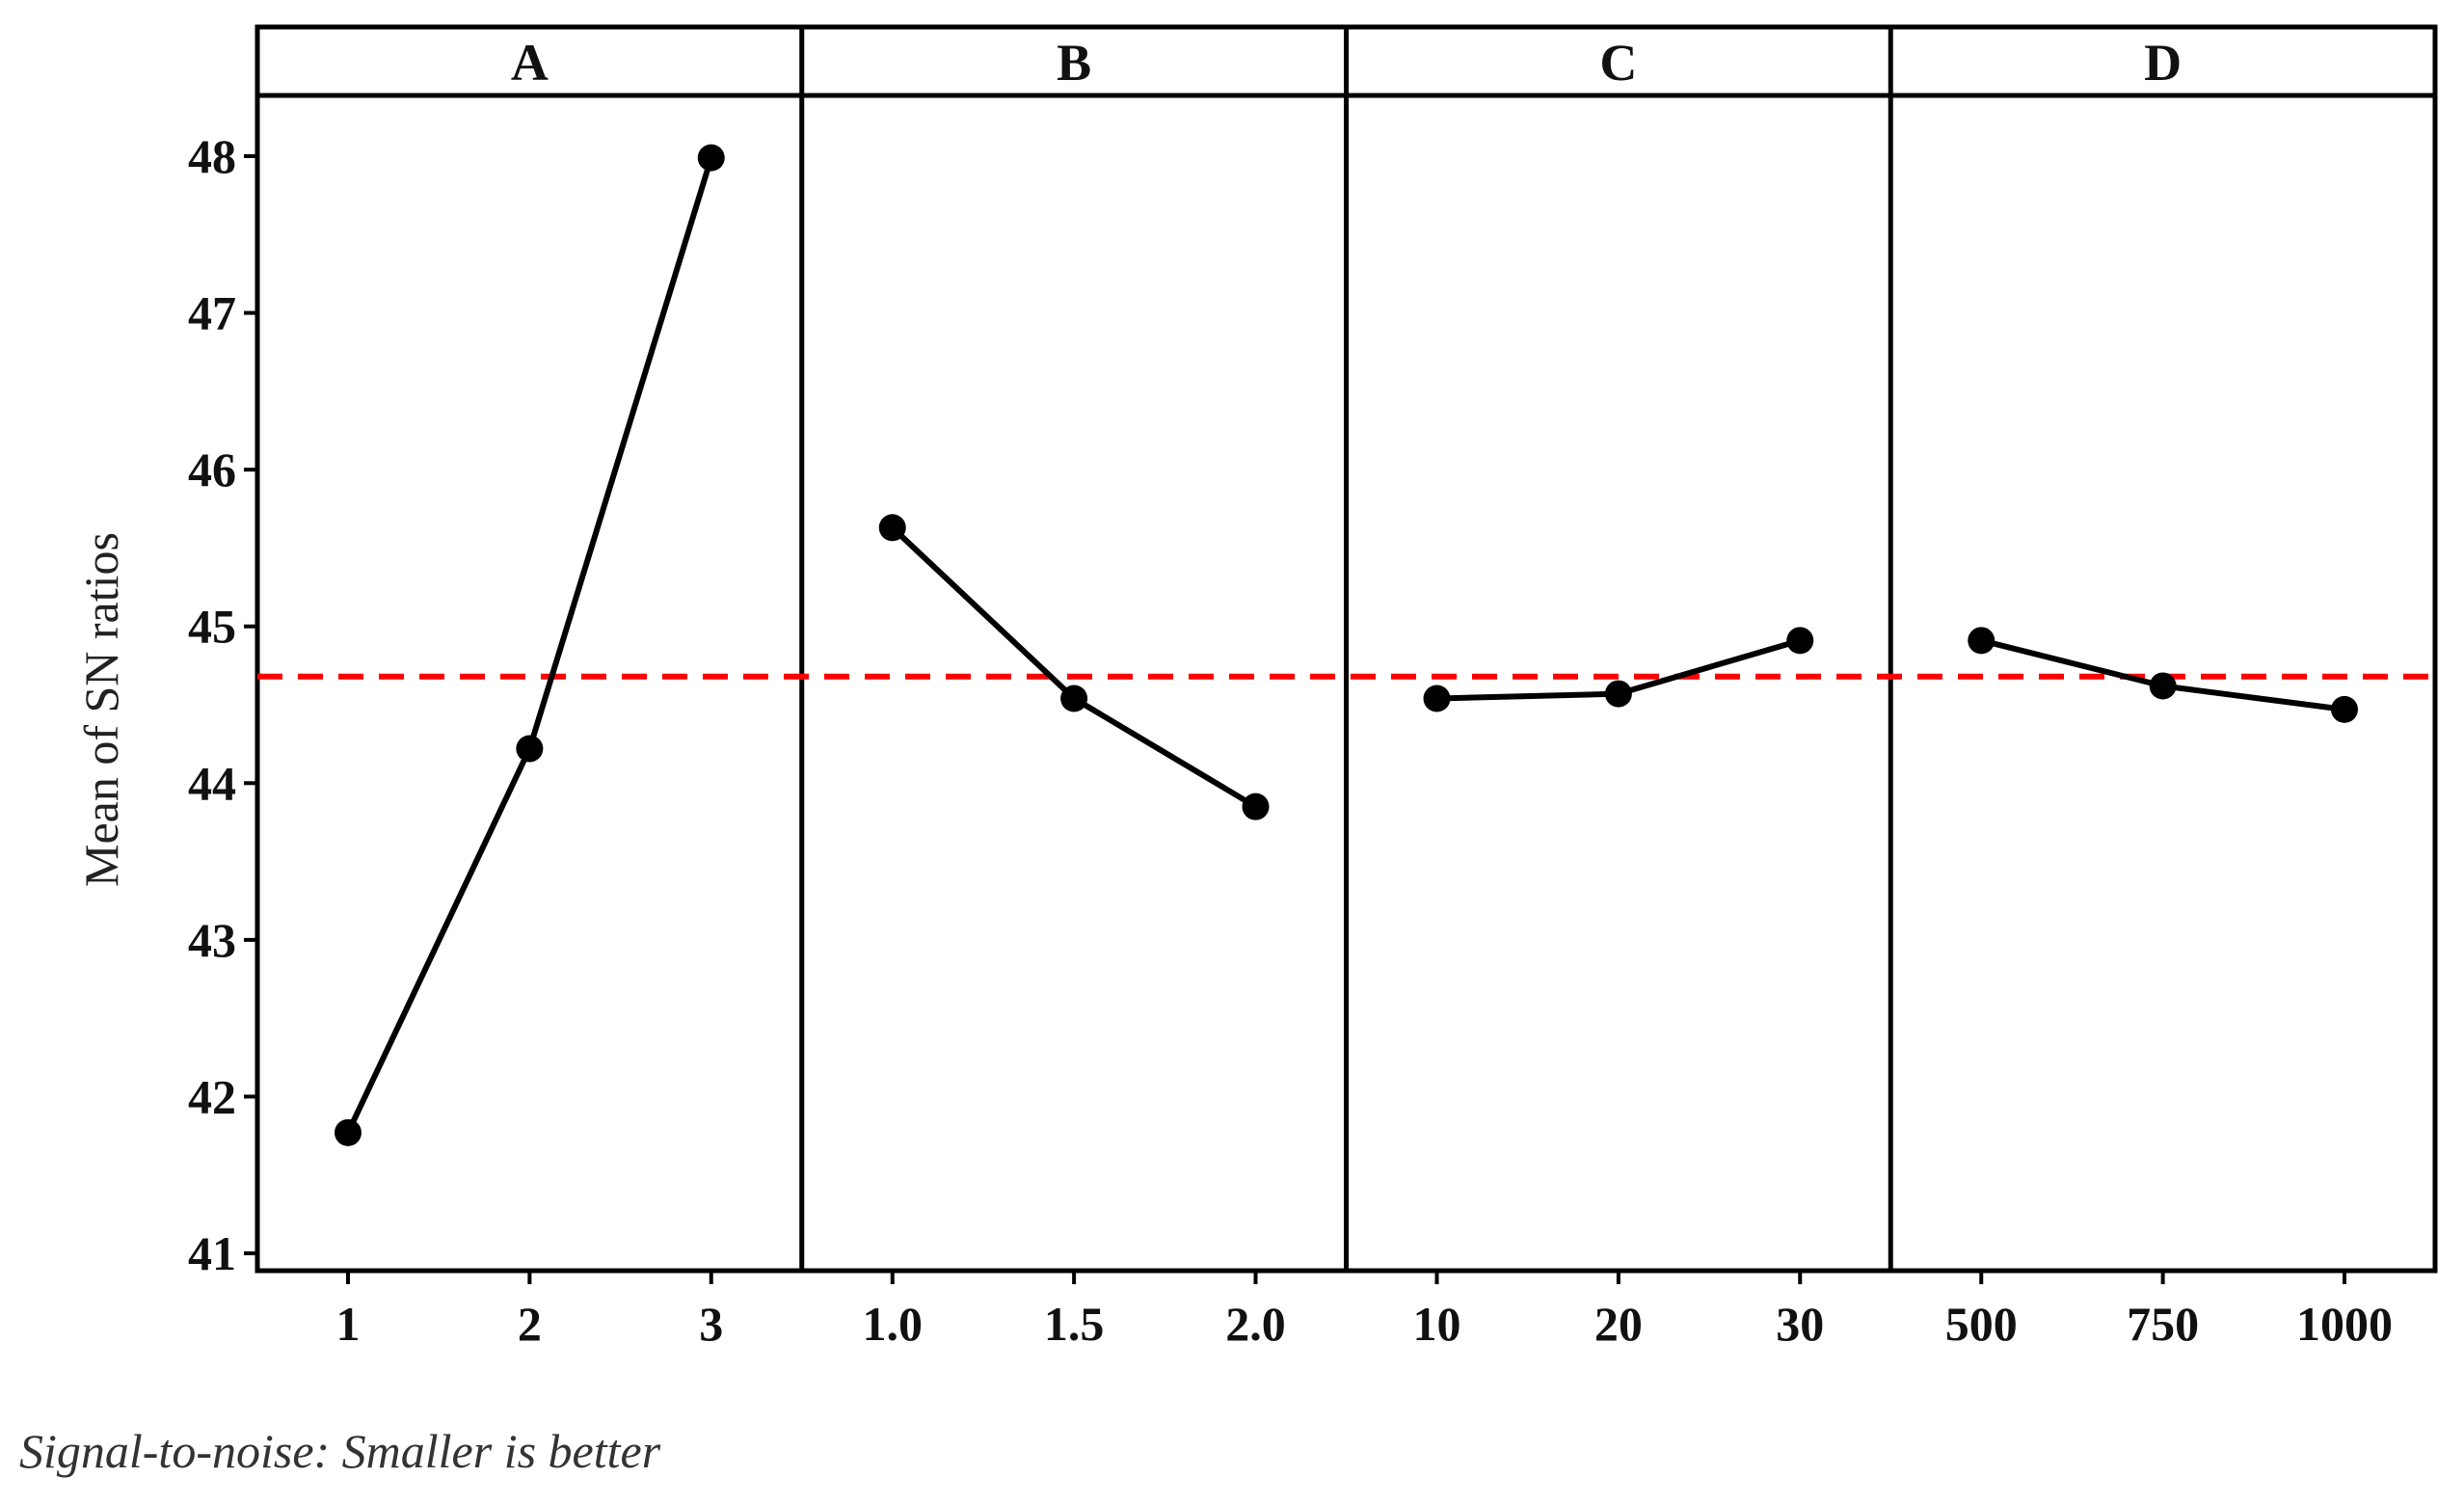  Describe the element at coordinates (1982, 1324) in the screenshot. I see `x-tick-label: 500` at that location.